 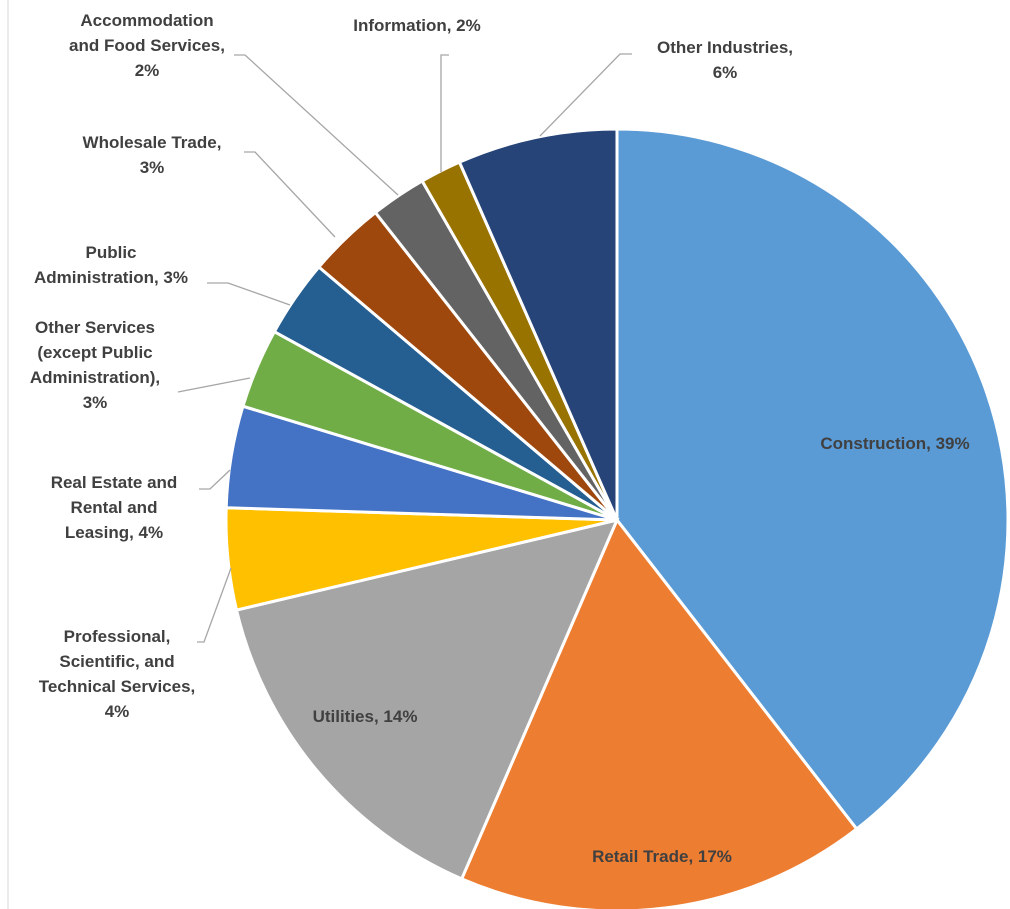 I want to click on data-label-line: (except Public, so click(x=94, y=352).